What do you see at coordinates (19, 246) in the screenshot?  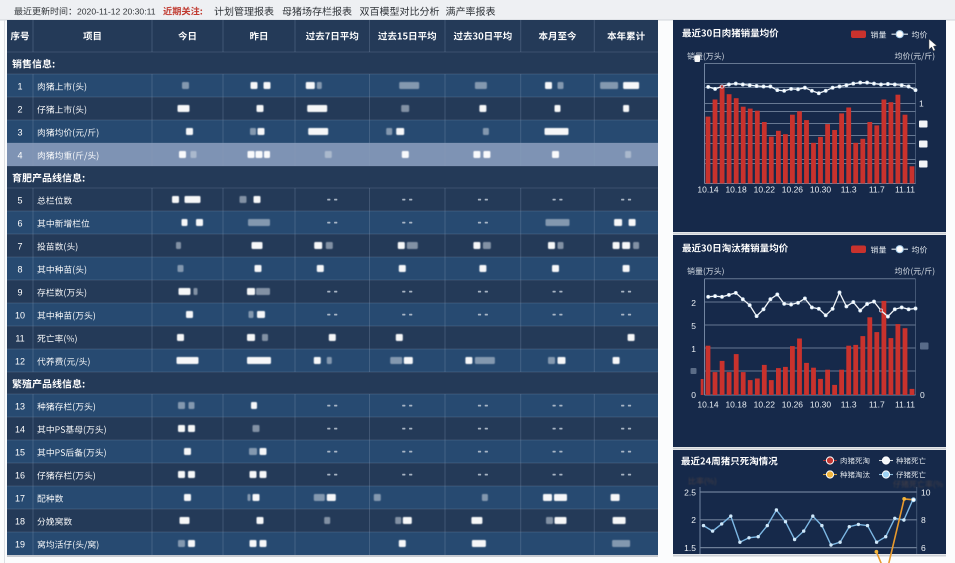 I see `svg-text: 7` at bounding box center [19, 246].